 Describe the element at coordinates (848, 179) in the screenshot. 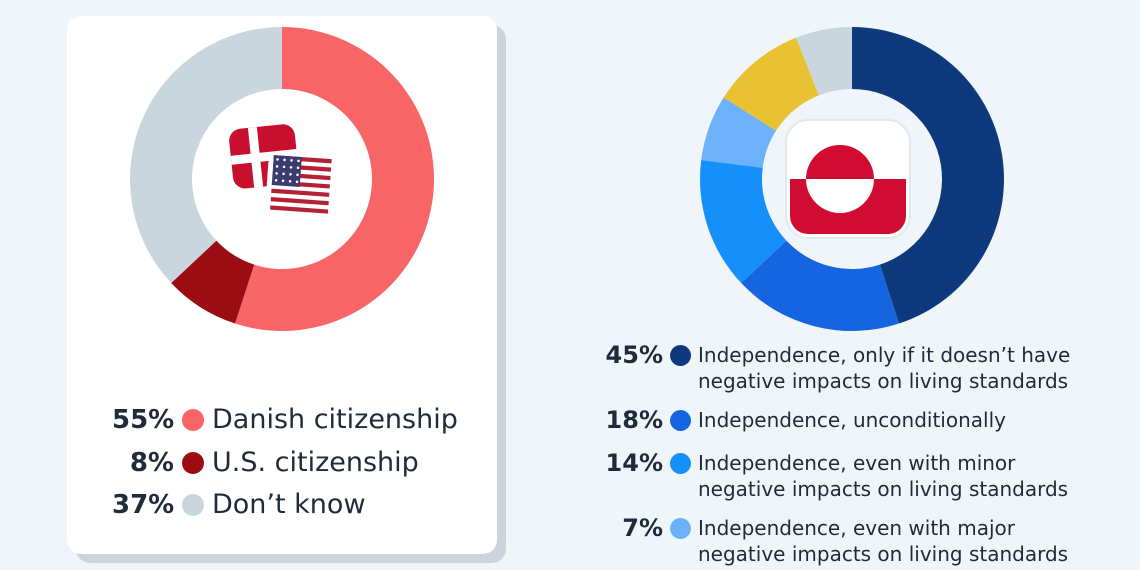

I see `greenland-flag-icon` at that location.